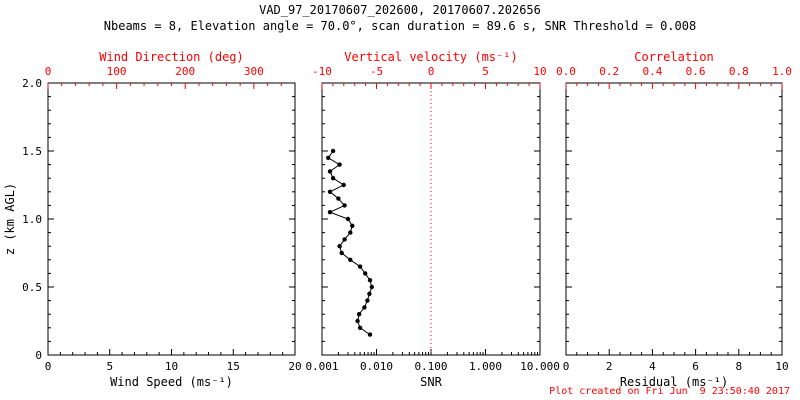 Image resolution: width=800 pixels, height=400 pixels. What do you see at coordinates (32, 219) in the screenshot?
I see `y-axis-tick-label: 1.0` at bounding box center [32, 219].